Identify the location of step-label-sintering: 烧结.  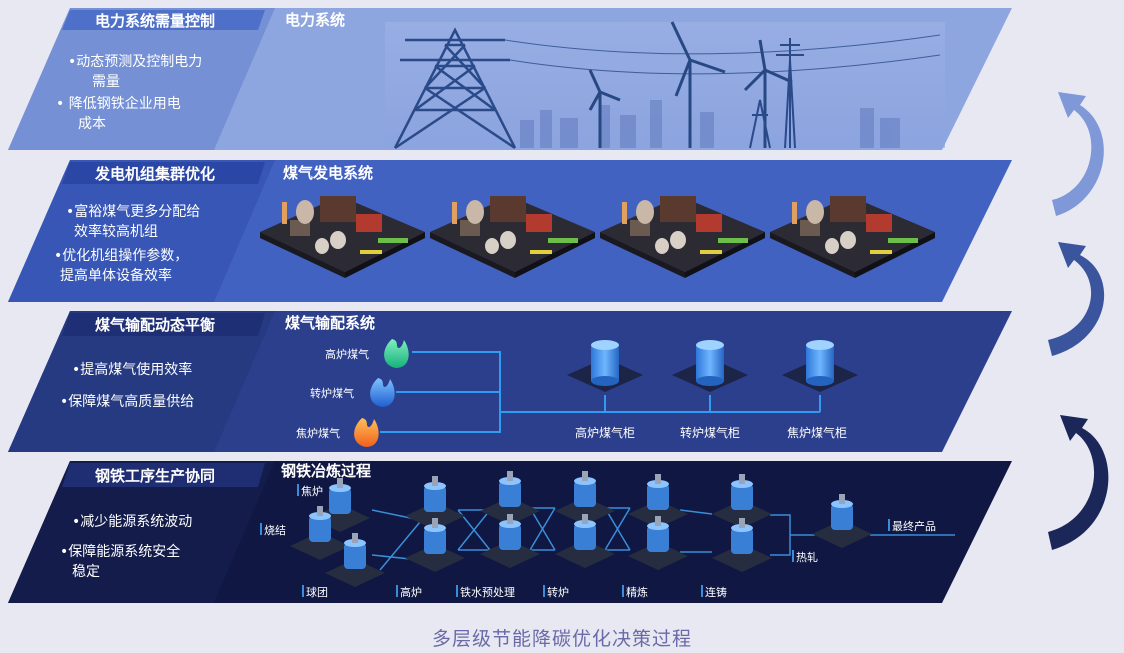
(275, 530).